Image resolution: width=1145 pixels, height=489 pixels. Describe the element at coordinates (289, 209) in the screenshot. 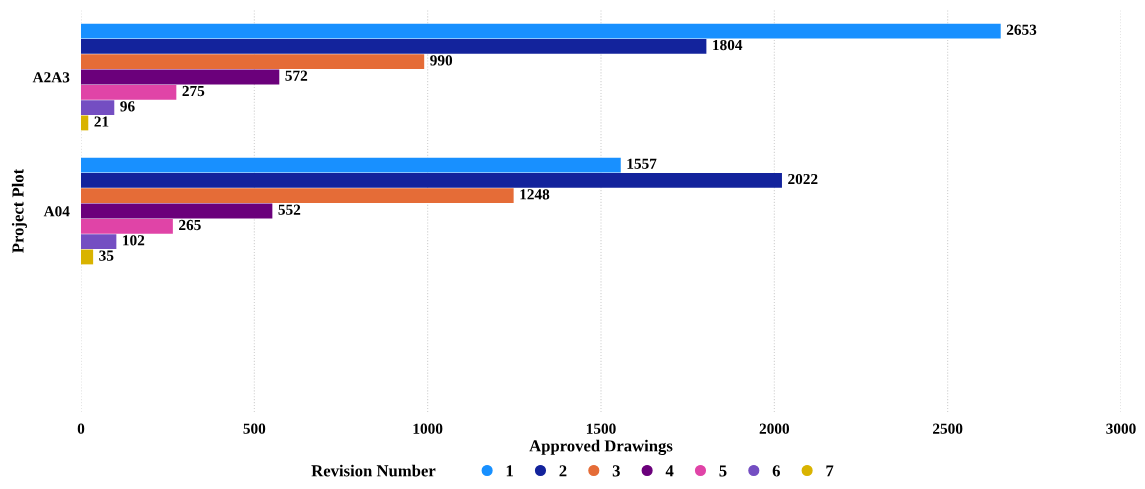

I see `data-label: 552` at that location.